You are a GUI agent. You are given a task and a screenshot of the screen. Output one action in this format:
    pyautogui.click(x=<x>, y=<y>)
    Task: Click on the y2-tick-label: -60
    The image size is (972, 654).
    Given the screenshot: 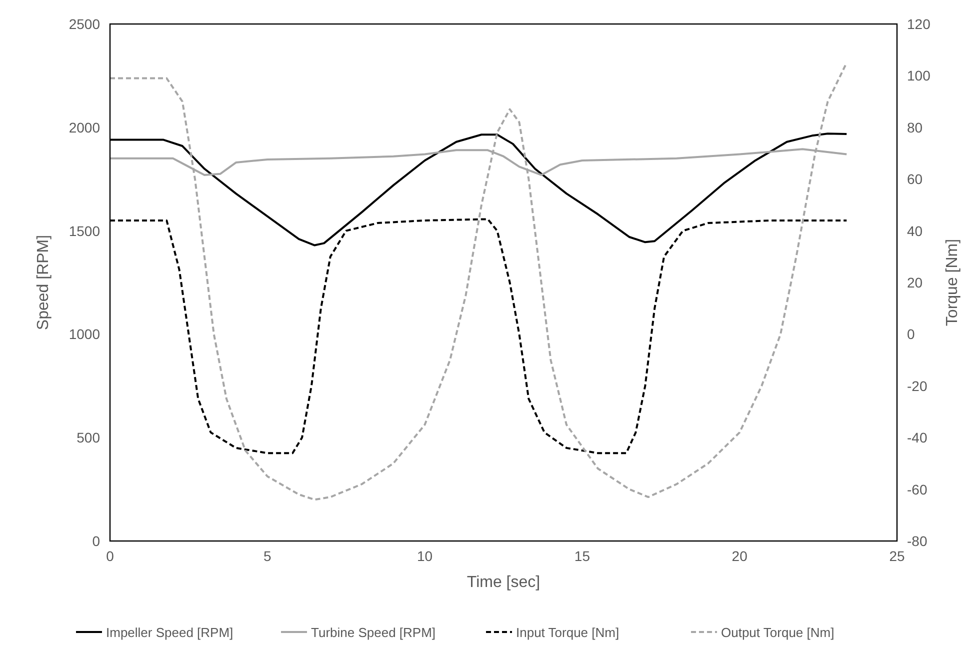 What is the action you would take?
    pyautogui.click(x=917, y=489)
    